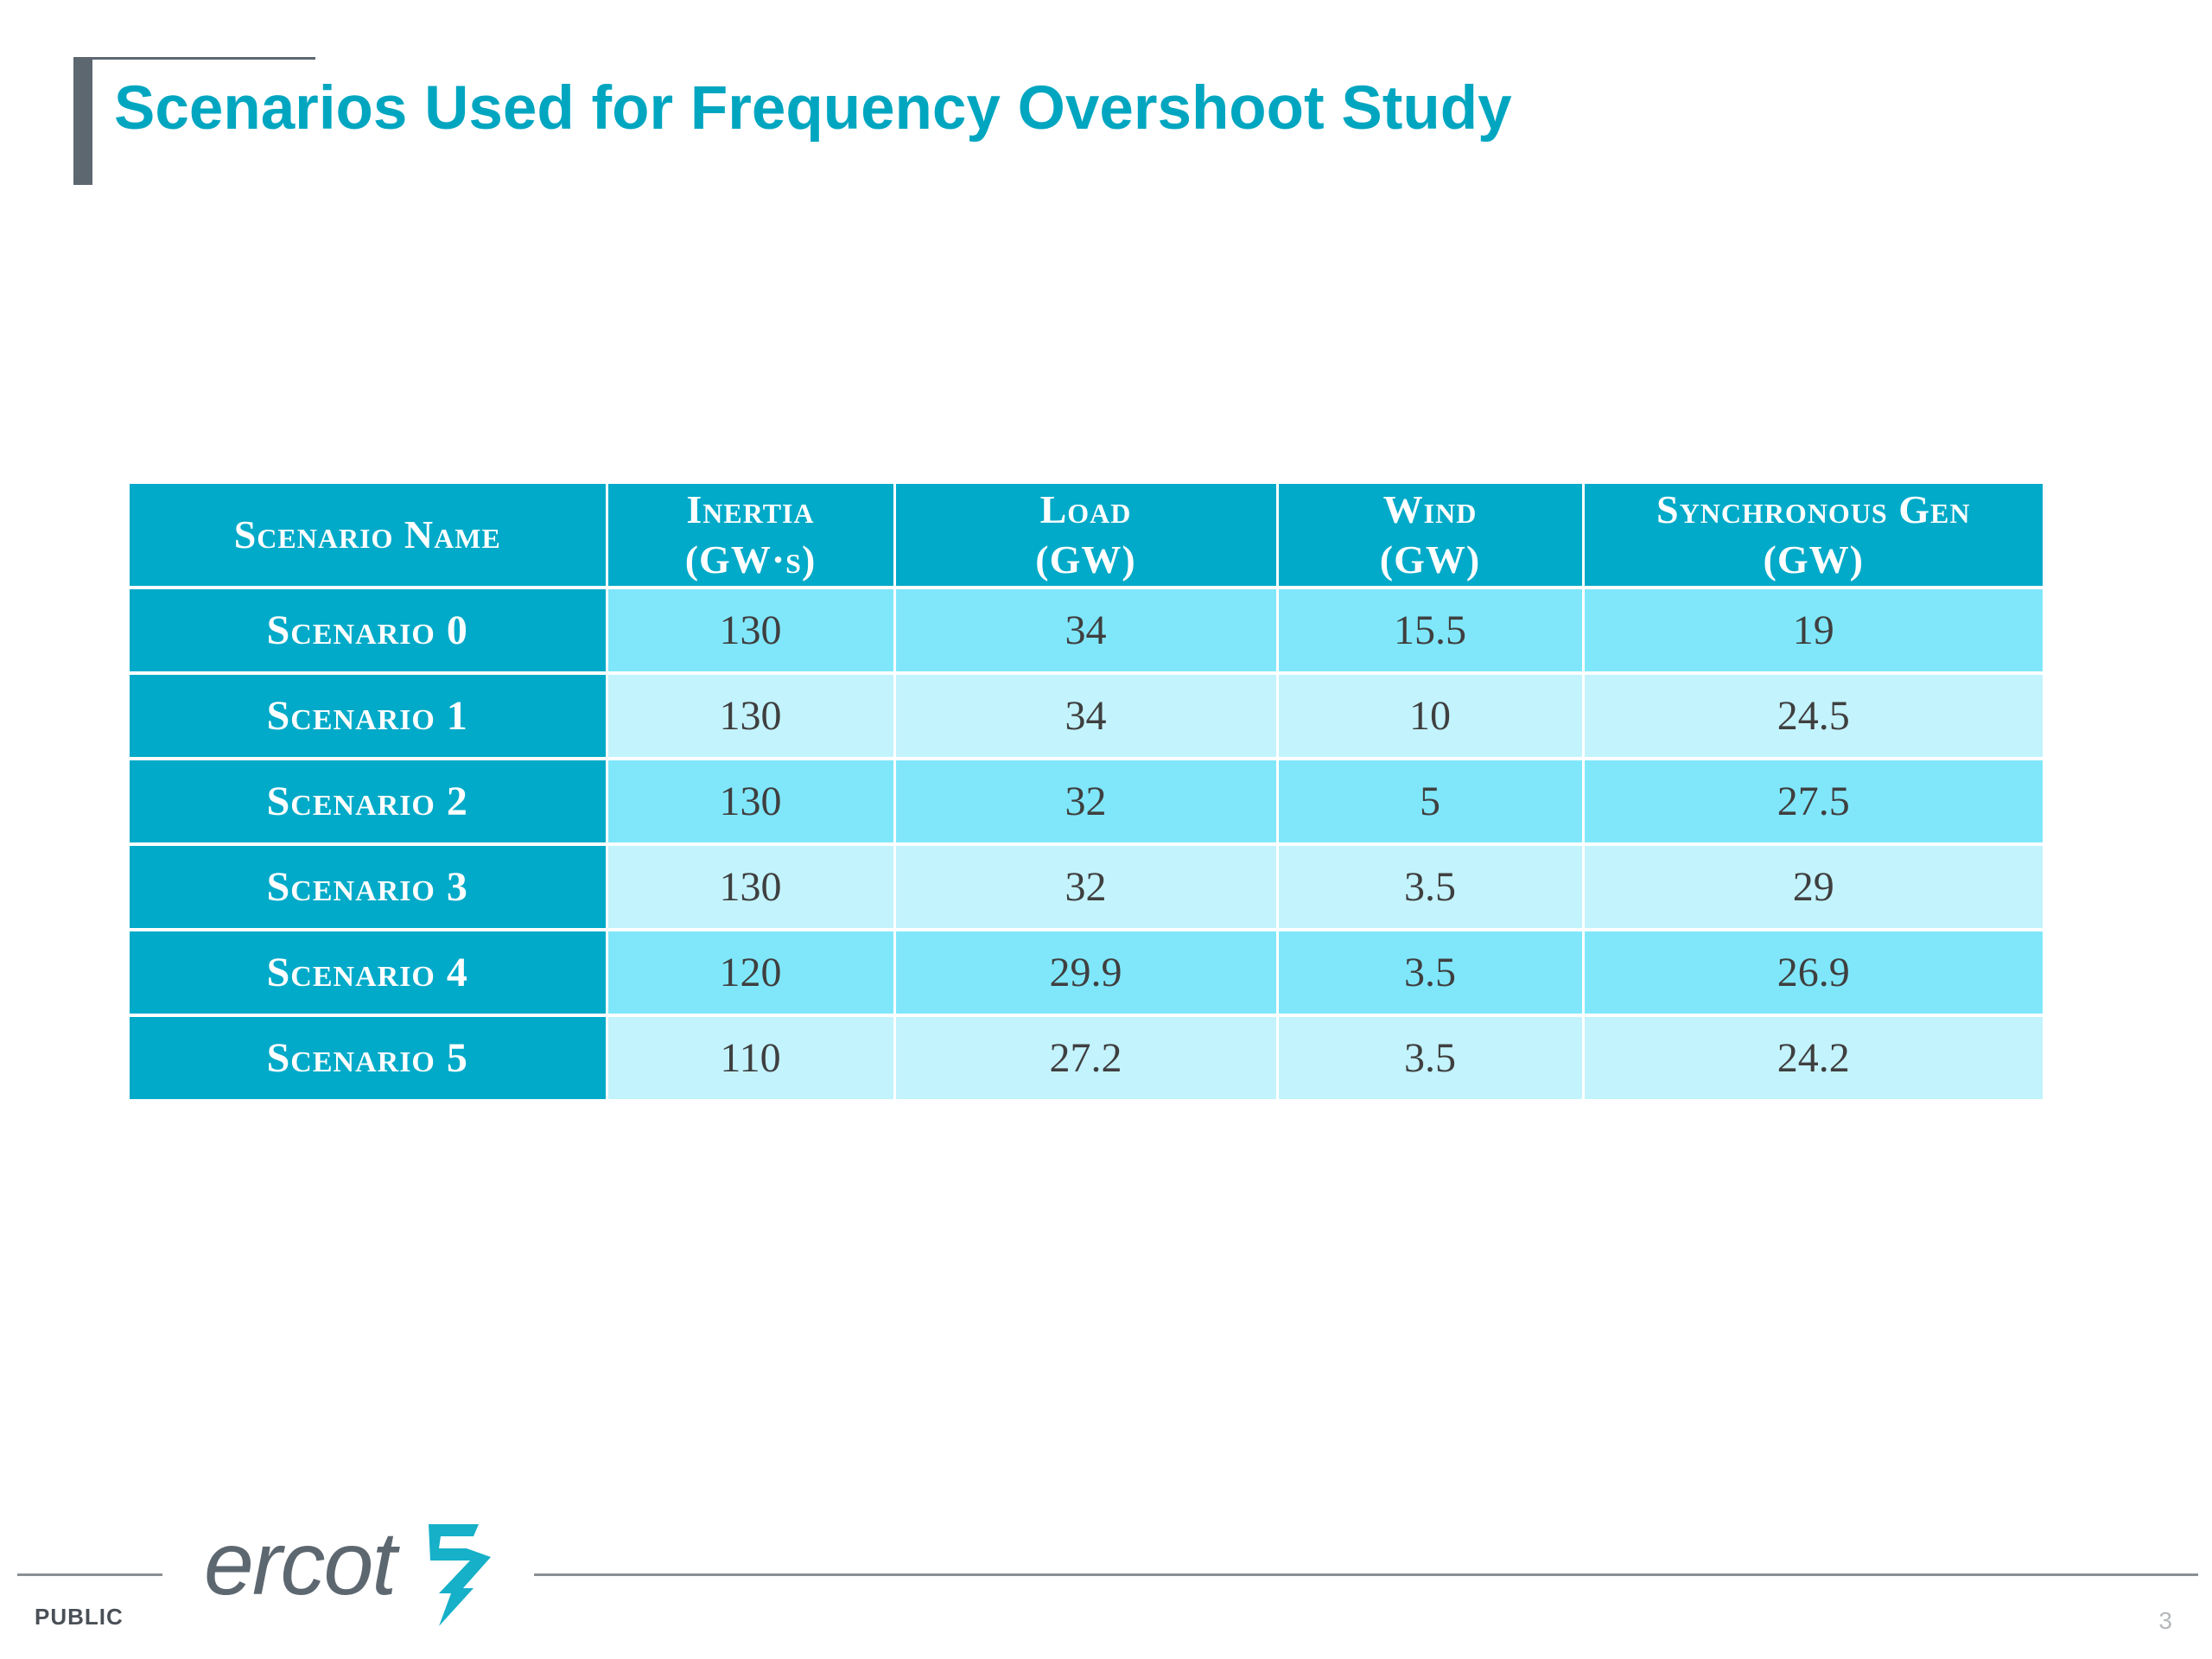 The image size is (2212, 1659). I want to click on sync-gen-cell: 27.5, so click(1813, 802).